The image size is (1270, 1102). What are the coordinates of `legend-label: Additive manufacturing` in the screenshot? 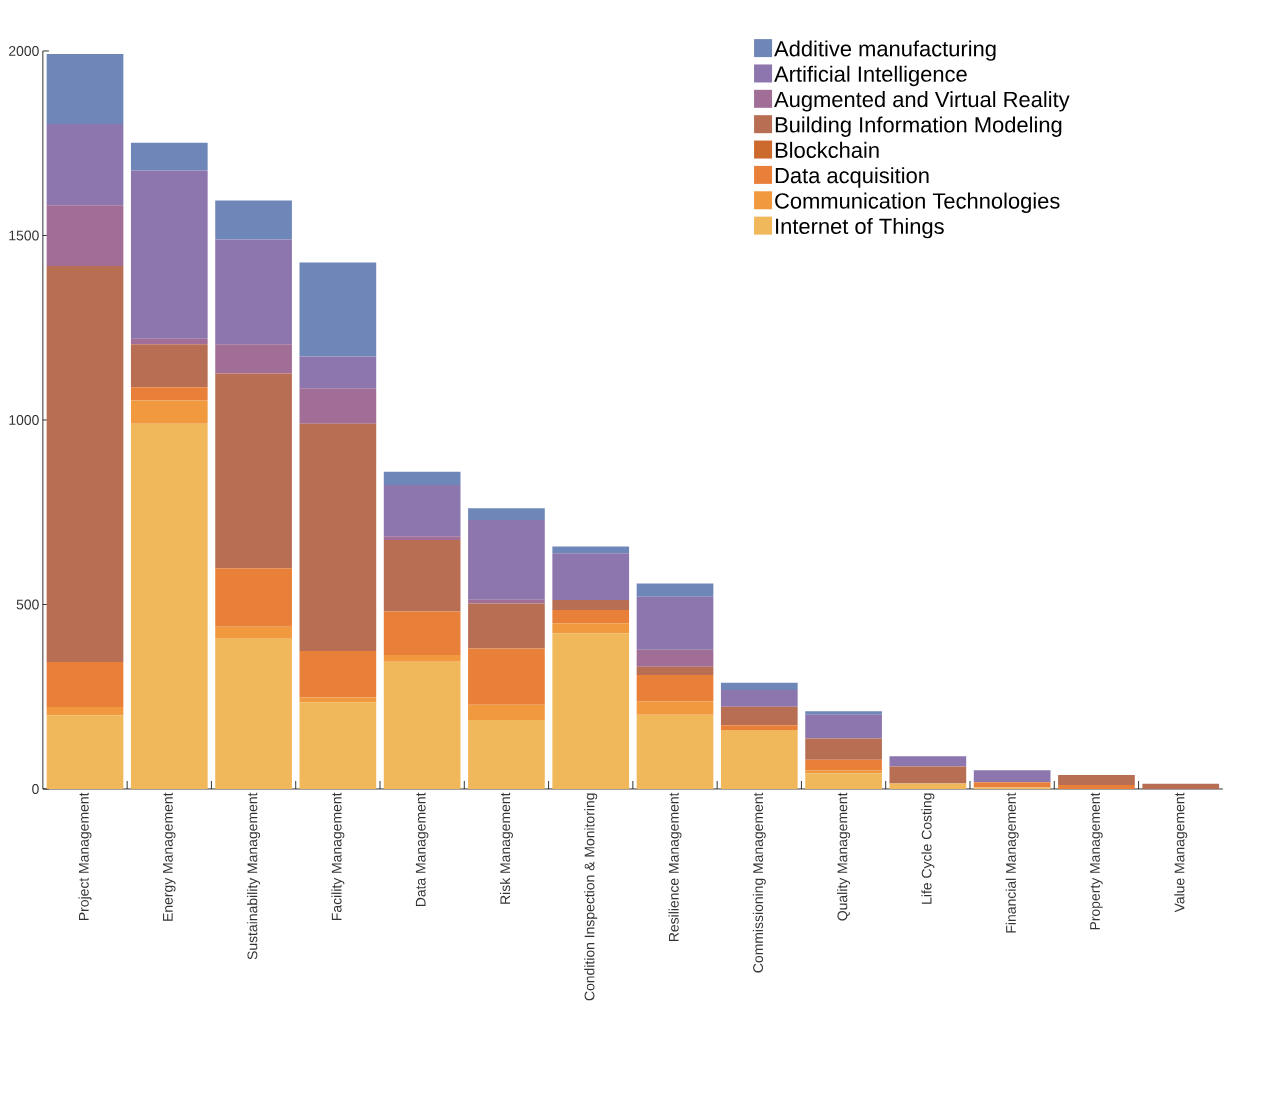 It's located at (885, 50).